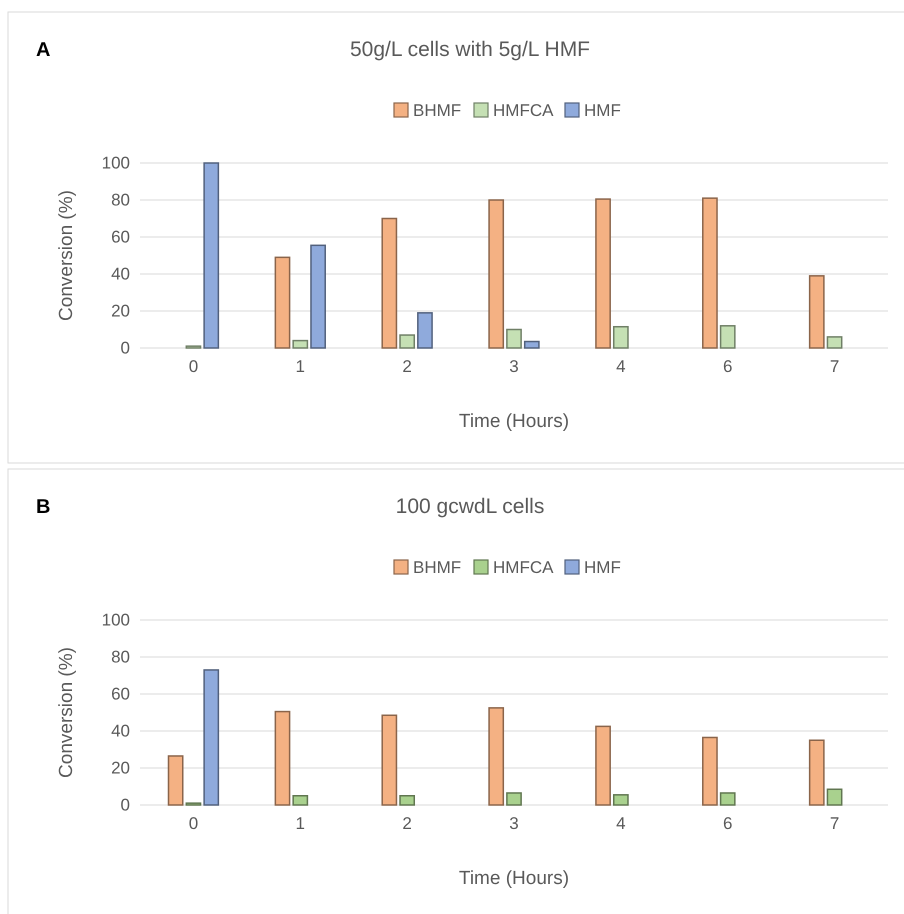 The image size is (904, 914). Describe the element at coordinates (43, 507) in the screenshot. I see `text: B` at that location.